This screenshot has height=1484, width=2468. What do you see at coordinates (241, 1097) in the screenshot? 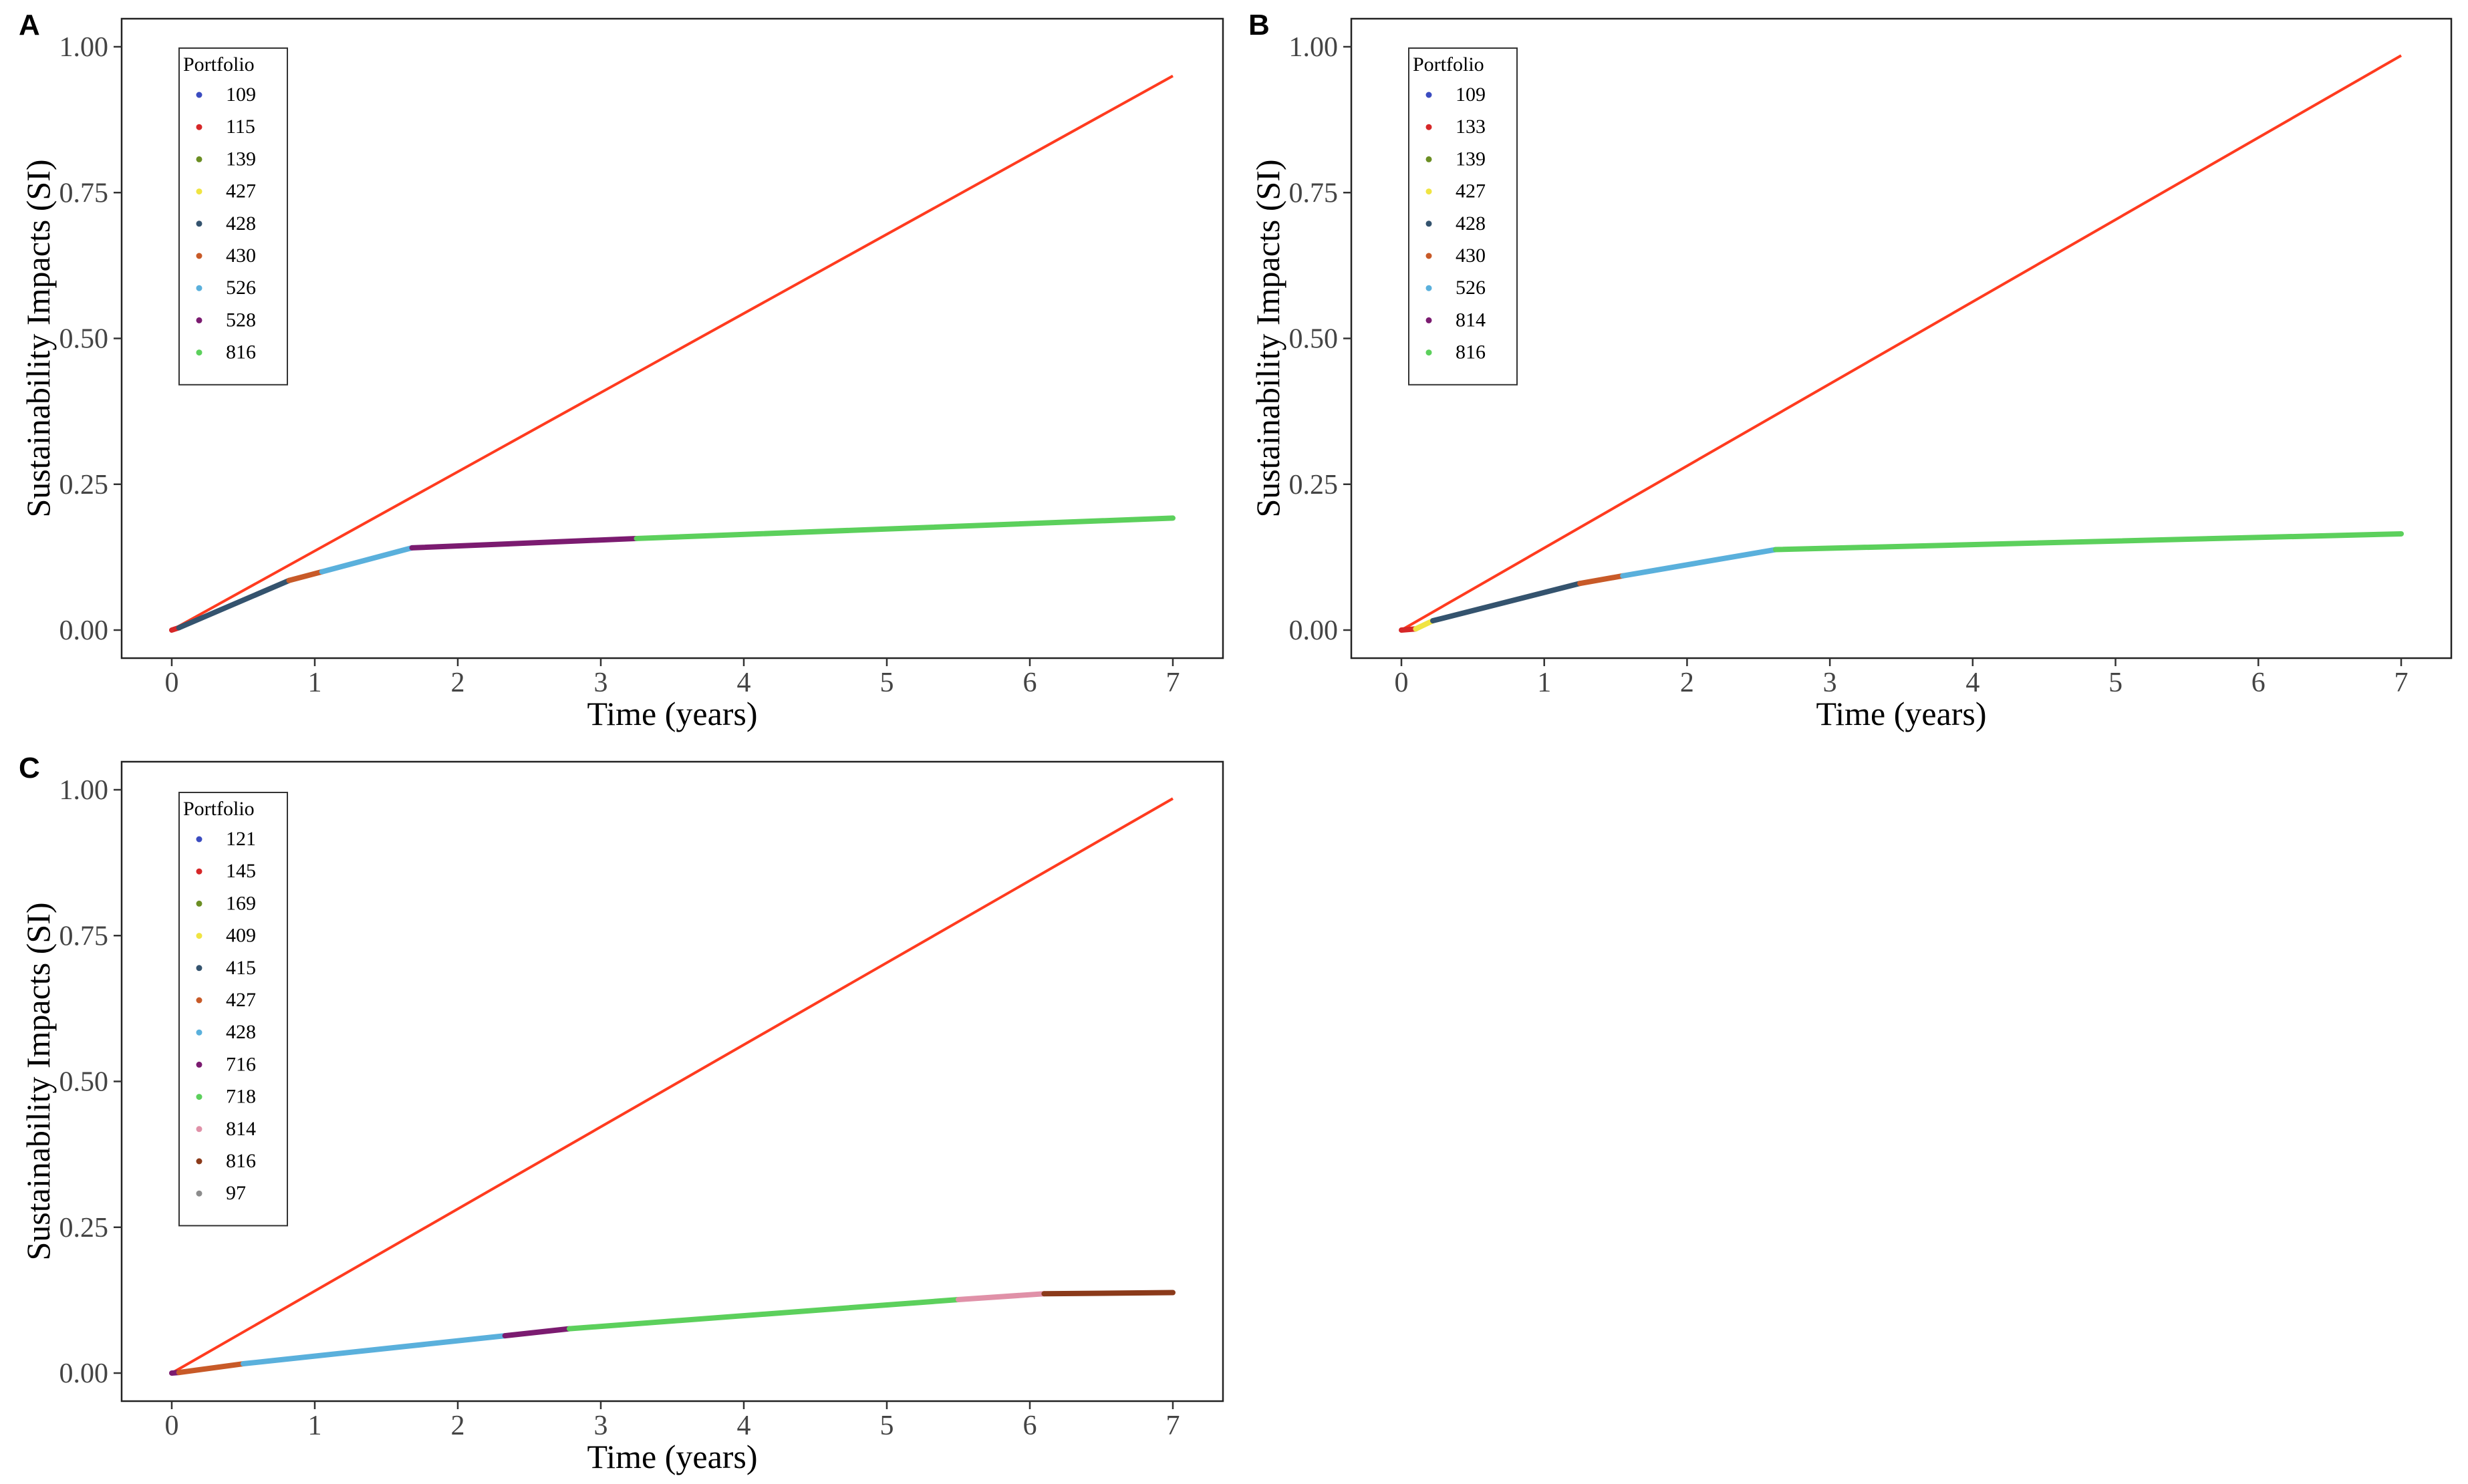
I see `legend-label: 718` at bounding box center [241, 1097].